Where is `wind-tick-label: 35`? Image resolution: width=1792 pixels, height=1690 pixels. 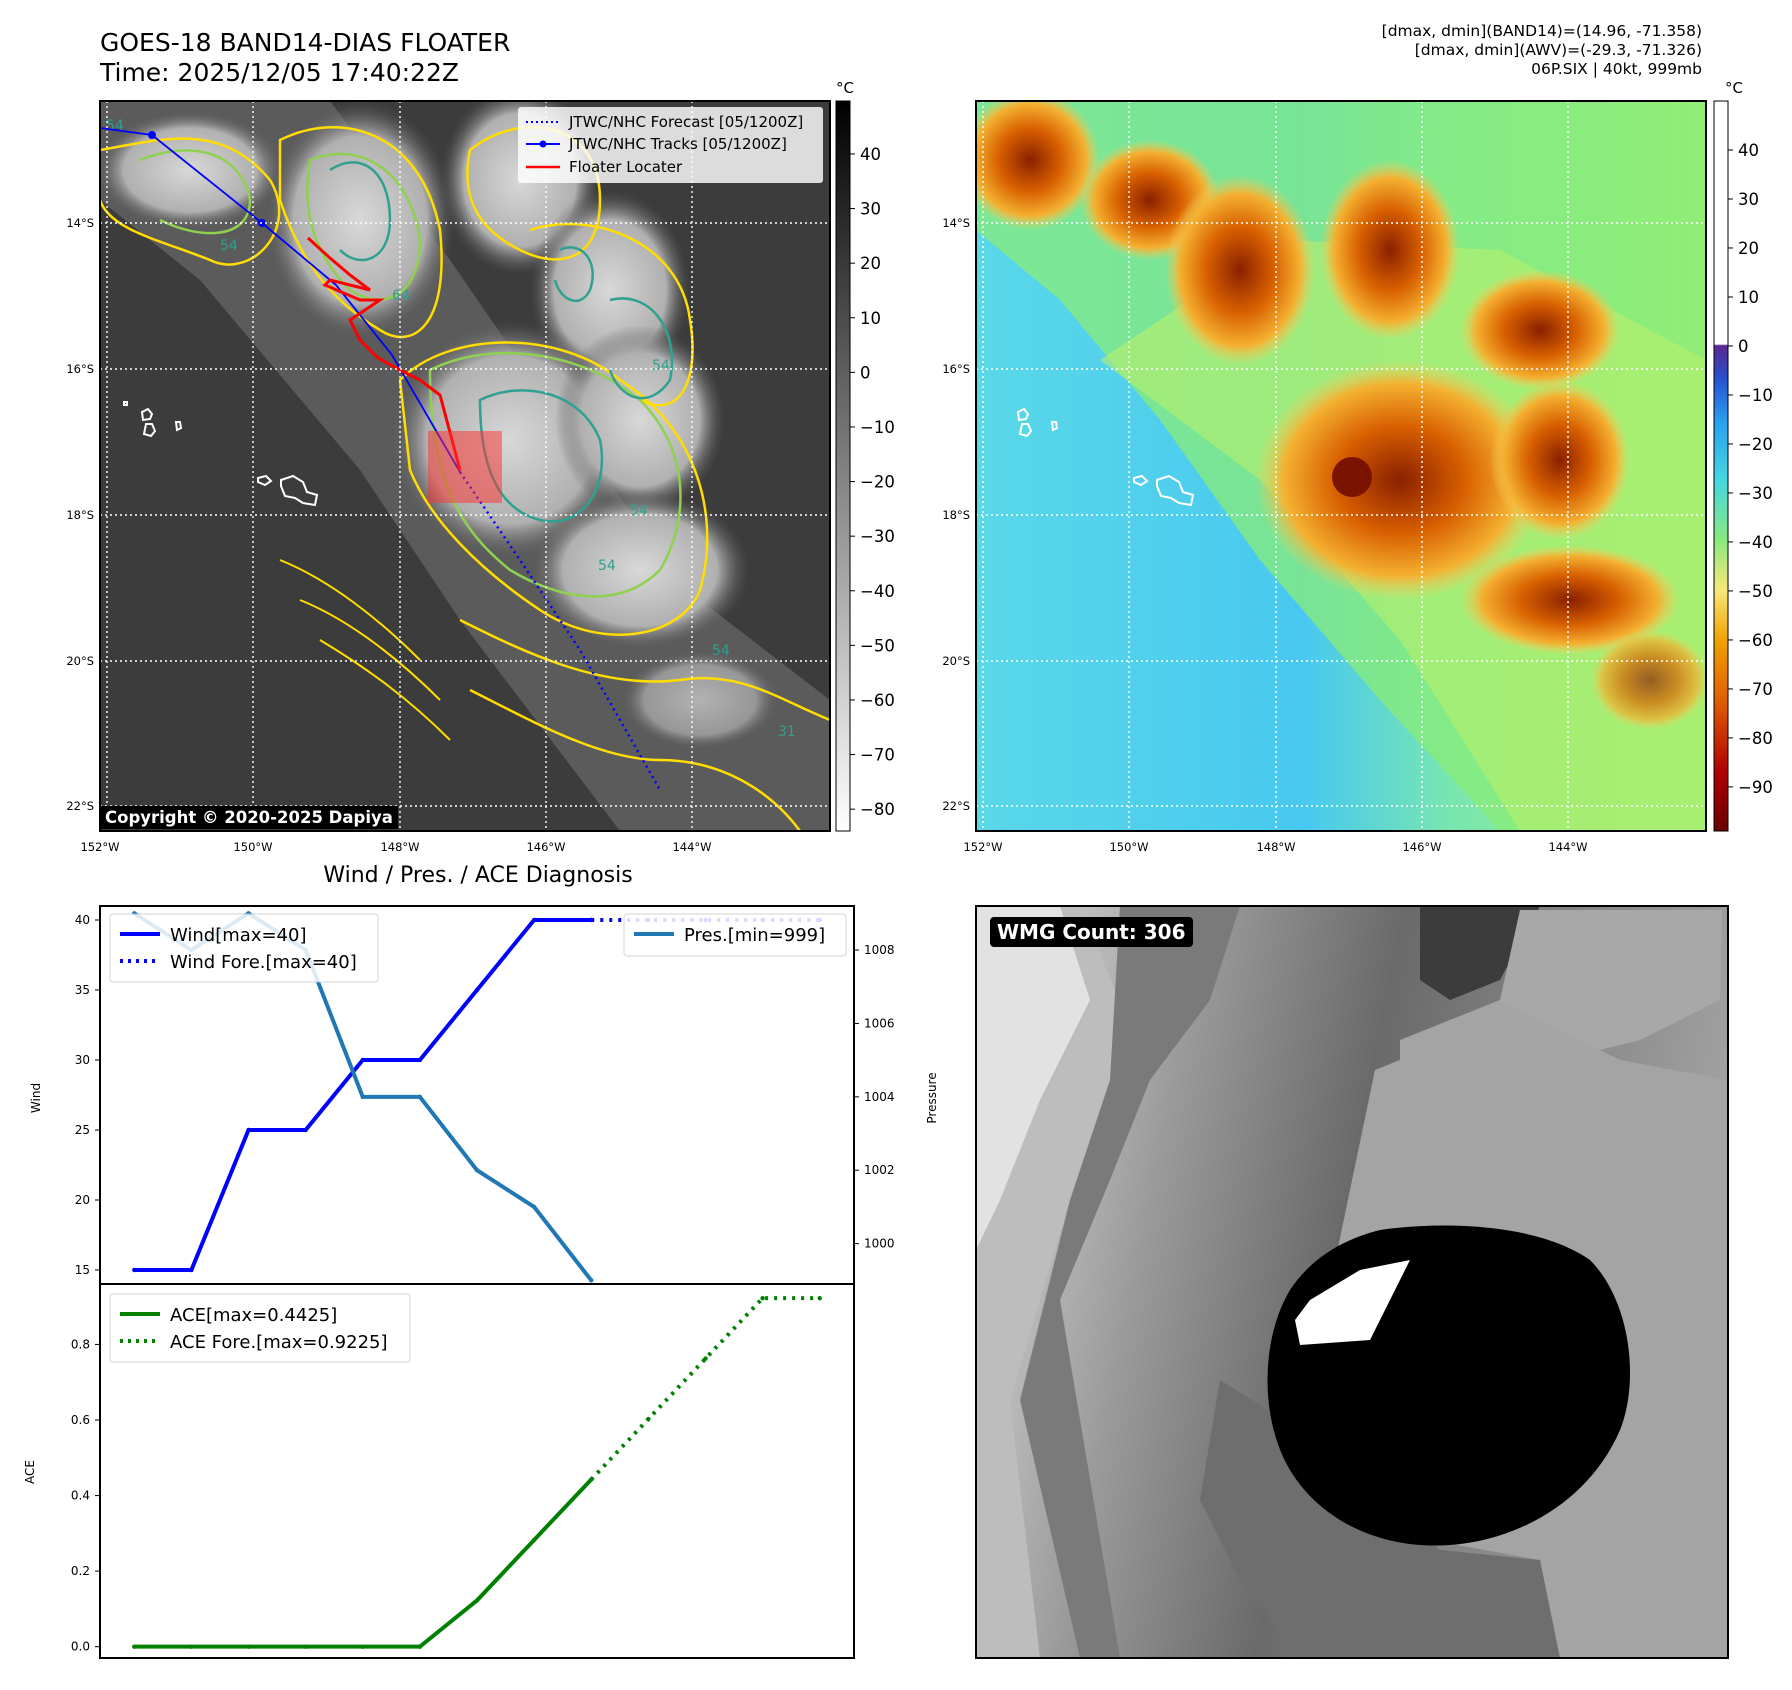 wind-tick-label: 35 is located at coordinates (82, 990).